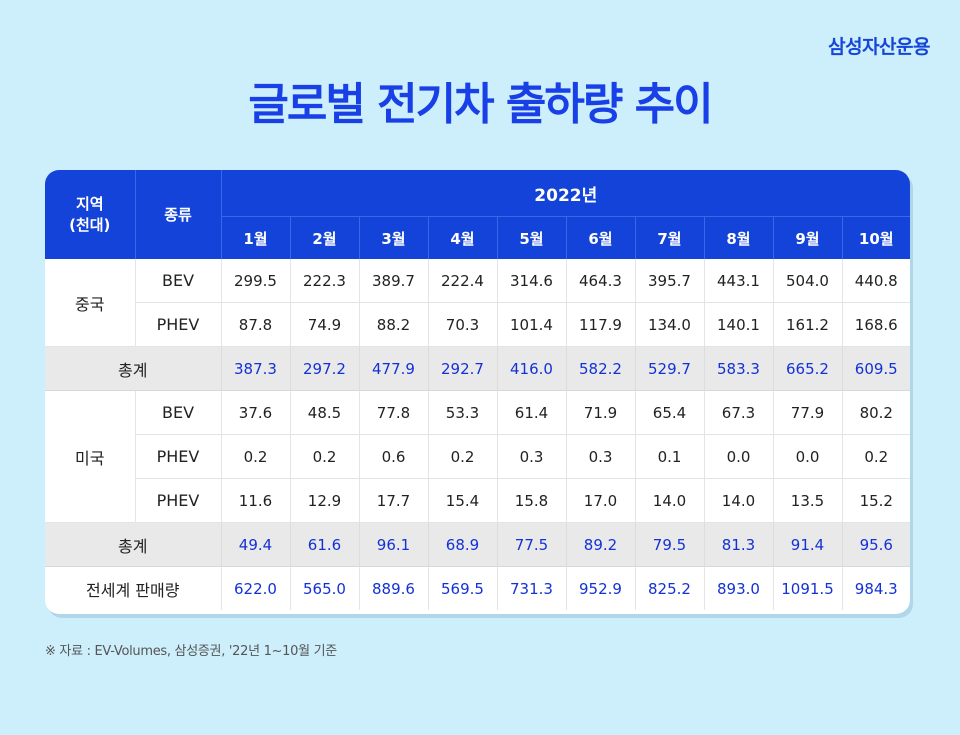 This screenshot has height=735, width=960. What do you see at coordinates (531, 281) in the screenshot?
I see `value-cell: 314.6` at bounding box center [531, 281].